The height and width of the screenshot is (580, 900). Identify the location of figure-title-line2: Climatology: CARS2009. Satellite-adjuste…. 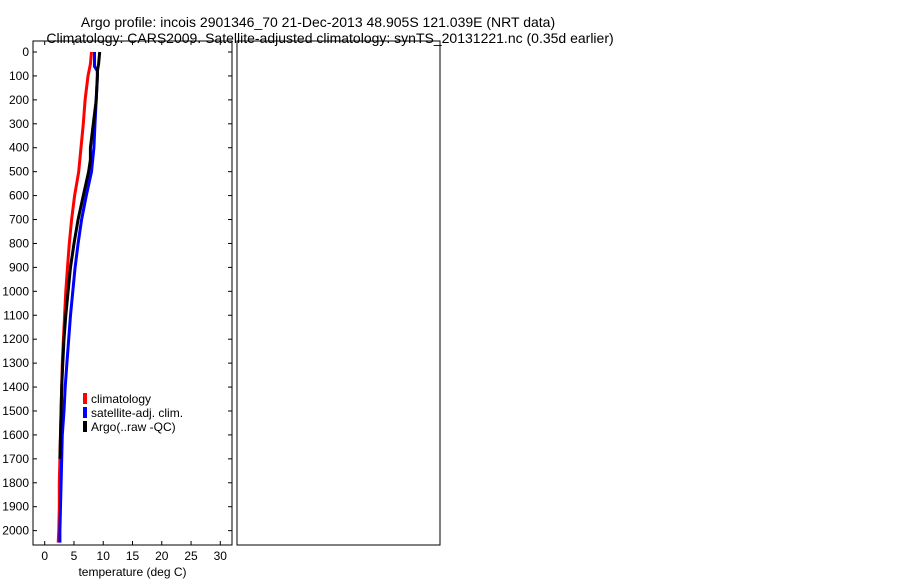
(330, 38).